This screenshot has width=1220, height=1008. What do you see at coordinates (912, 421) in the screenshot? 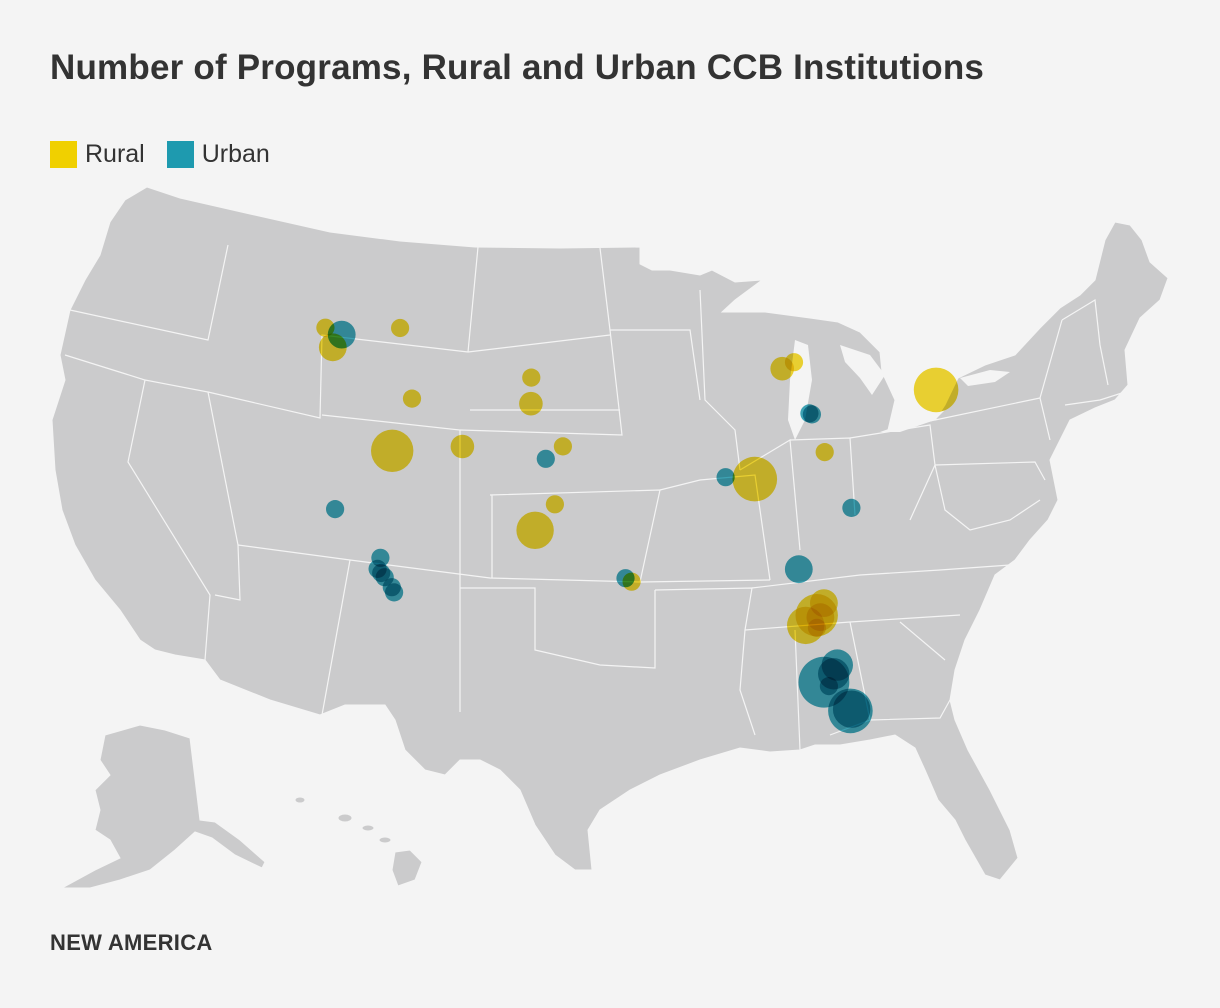
I see `lake-erie-shape` at bounding box center [912, 421].